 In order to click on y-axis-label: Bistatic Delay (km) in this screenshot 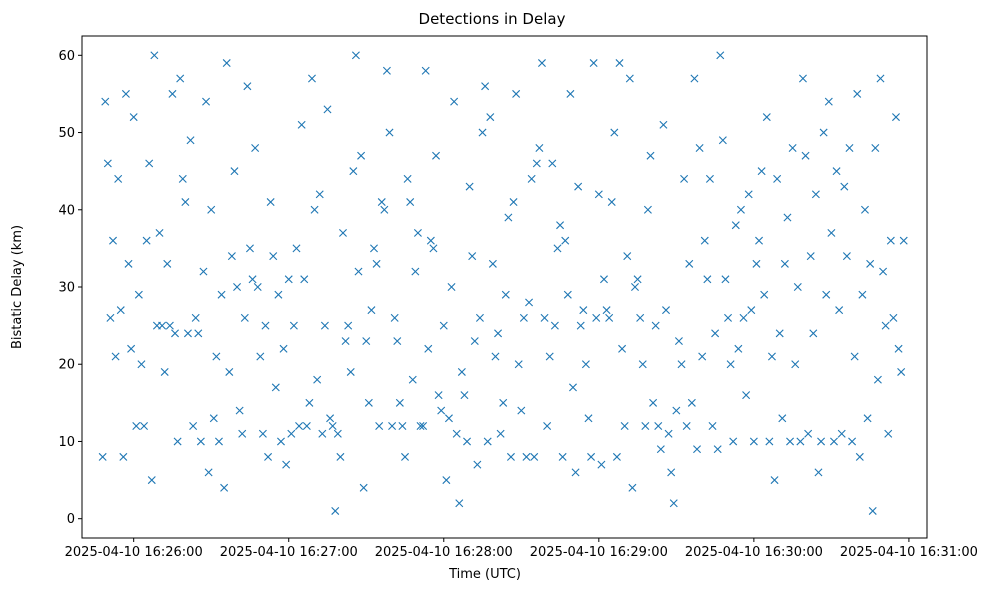, I will do `click(17, 287)`.